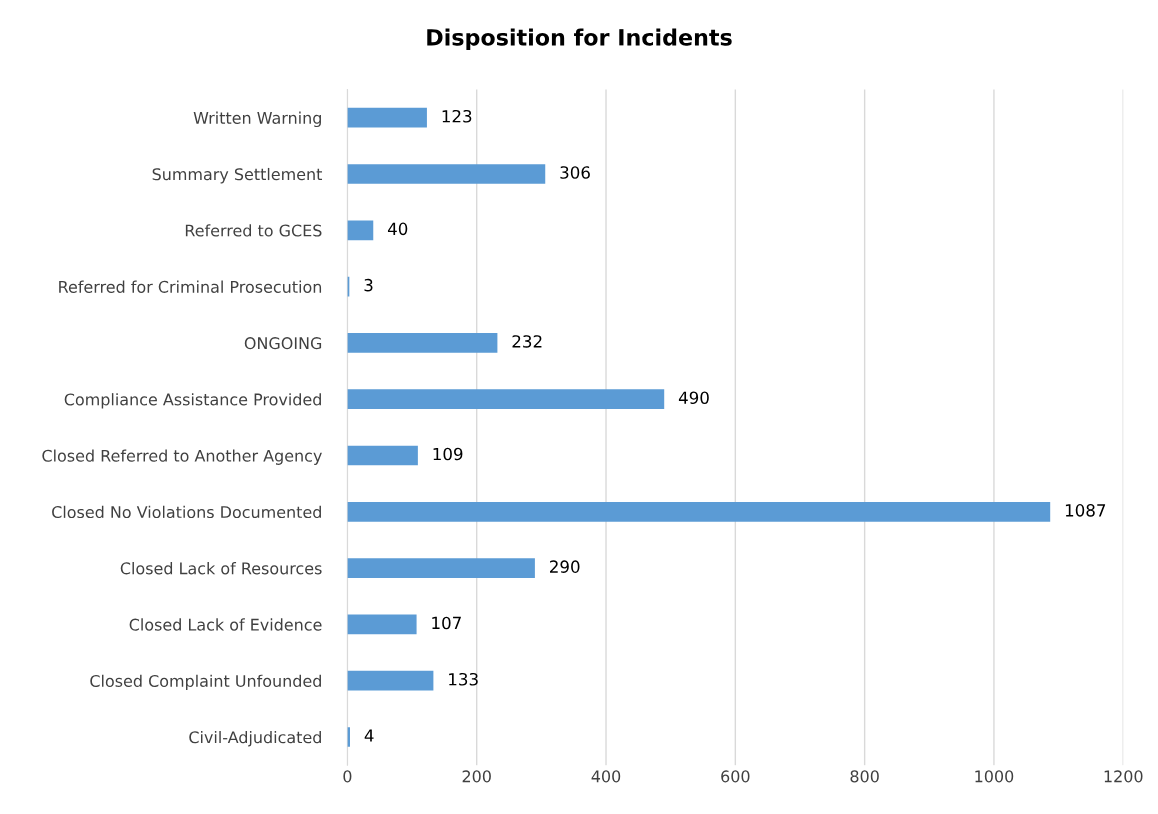 The height and width of the screenshot is (814, 1158). I want to click on y-tick-label: Written Warning, so click(257, 119).